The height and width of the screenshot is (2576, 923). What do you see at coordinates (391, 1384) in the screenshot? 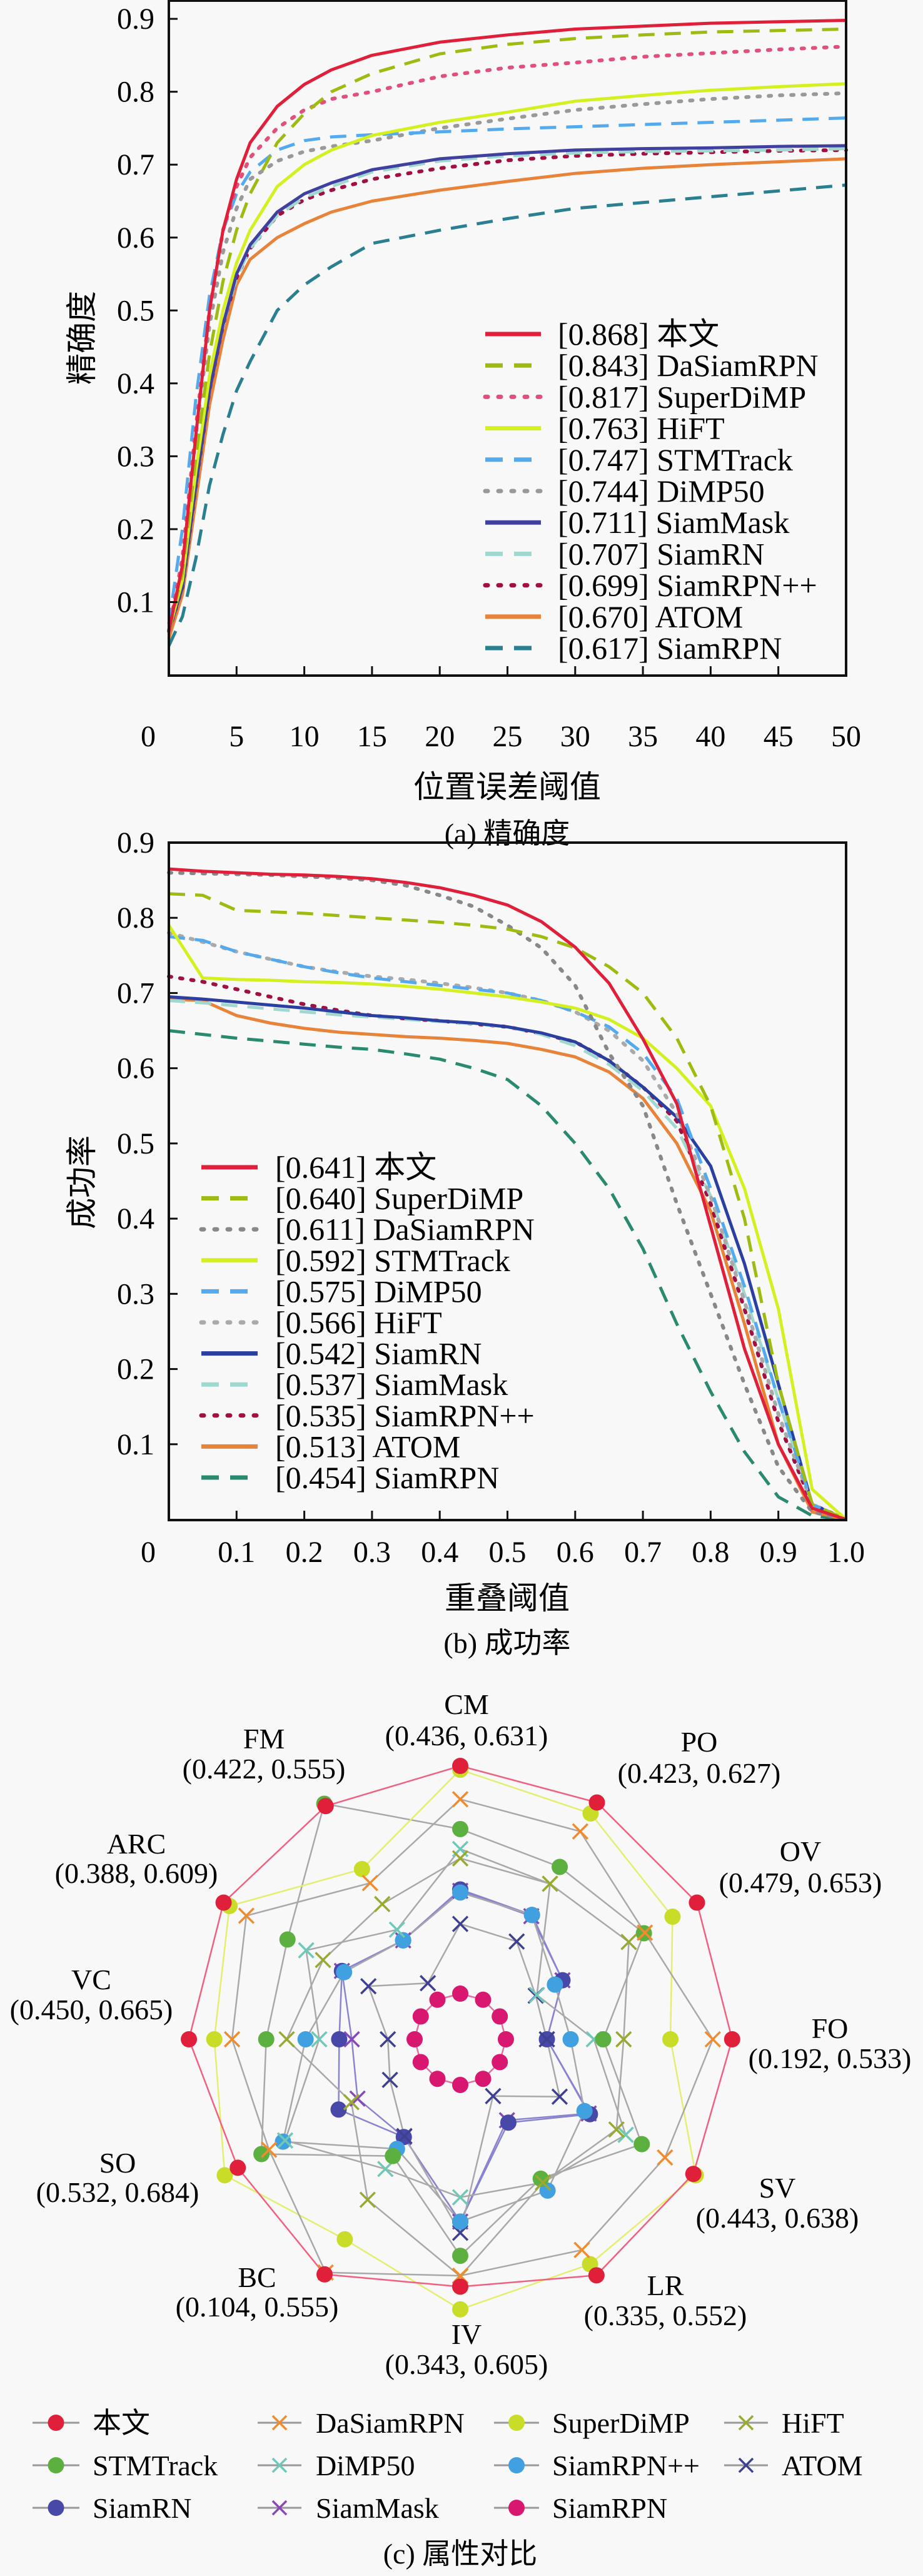
I see `success-legend-label: [0.537] SiamMask` at bounding box center [391, 1384].